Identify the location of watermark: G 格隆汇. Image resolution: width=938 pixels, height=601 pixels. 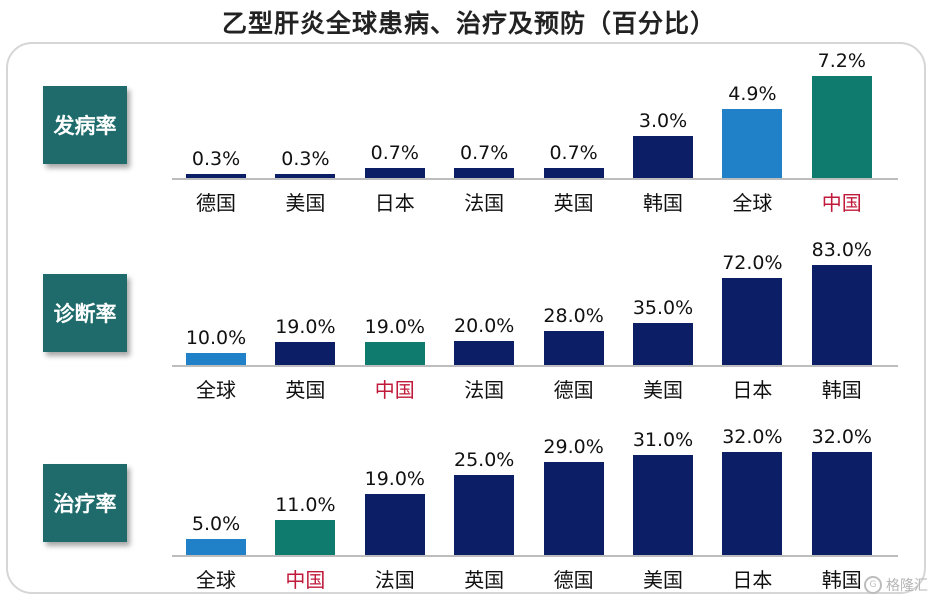
(896, 585).